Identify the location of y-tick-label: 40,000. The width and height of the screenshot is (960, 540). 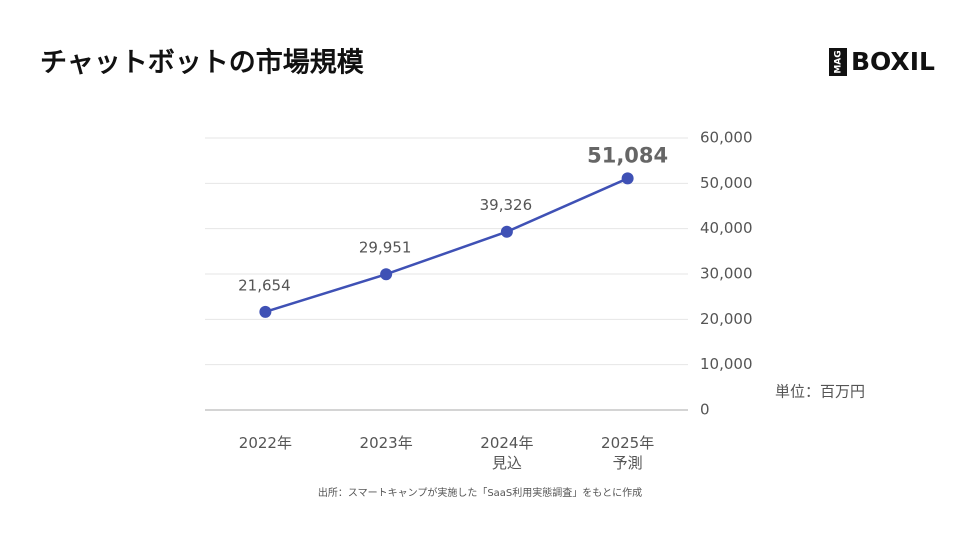
(726, 228).